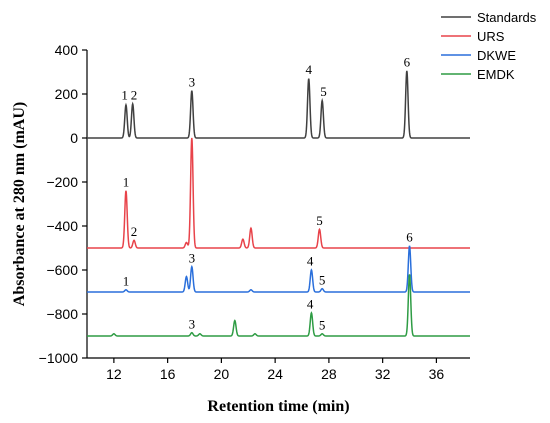  What do you see at coordinates (62, 226) in the screenshot?
I see `y-tick-label: −400` at bounding box center [62, 226].